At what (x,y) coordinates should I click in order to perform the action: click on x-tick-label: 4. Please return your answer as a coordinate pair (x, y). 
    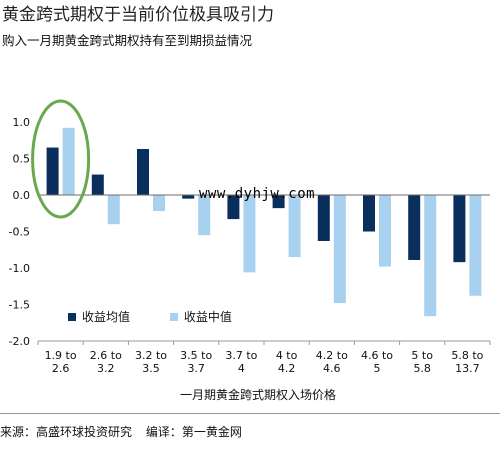
    Looking at the image, I should click on (241, 368).